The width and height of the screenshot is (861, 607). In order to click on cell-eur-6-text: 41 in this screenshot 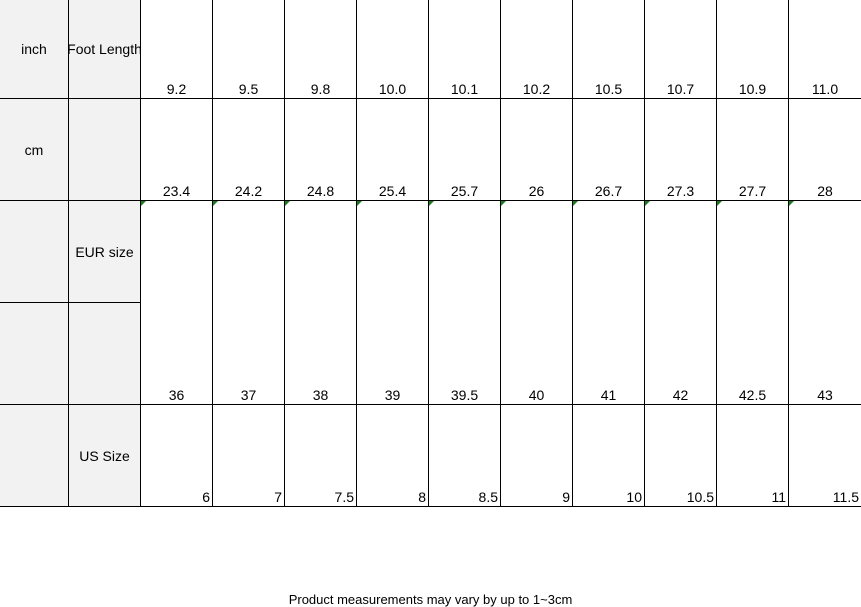, I will do `click(608, 395)`.